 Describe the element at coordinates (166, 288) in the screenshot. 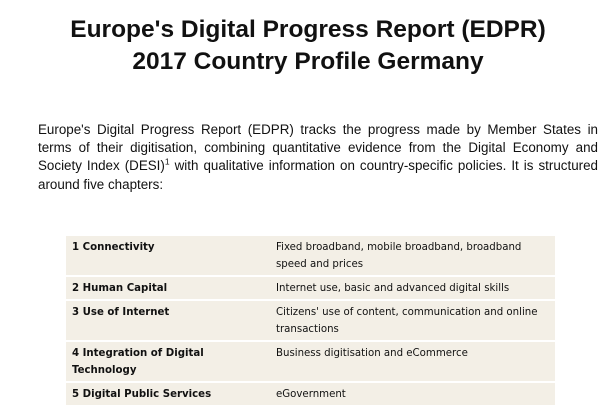

I see `chapter-name: 2 Human Capital` at that location.